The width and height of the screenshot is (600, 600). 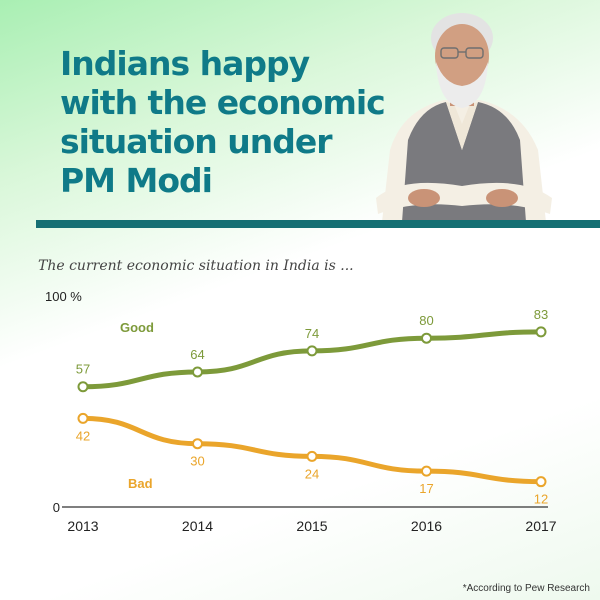 I want to click on y-tick-label: 0, so click(x=56, y=507).